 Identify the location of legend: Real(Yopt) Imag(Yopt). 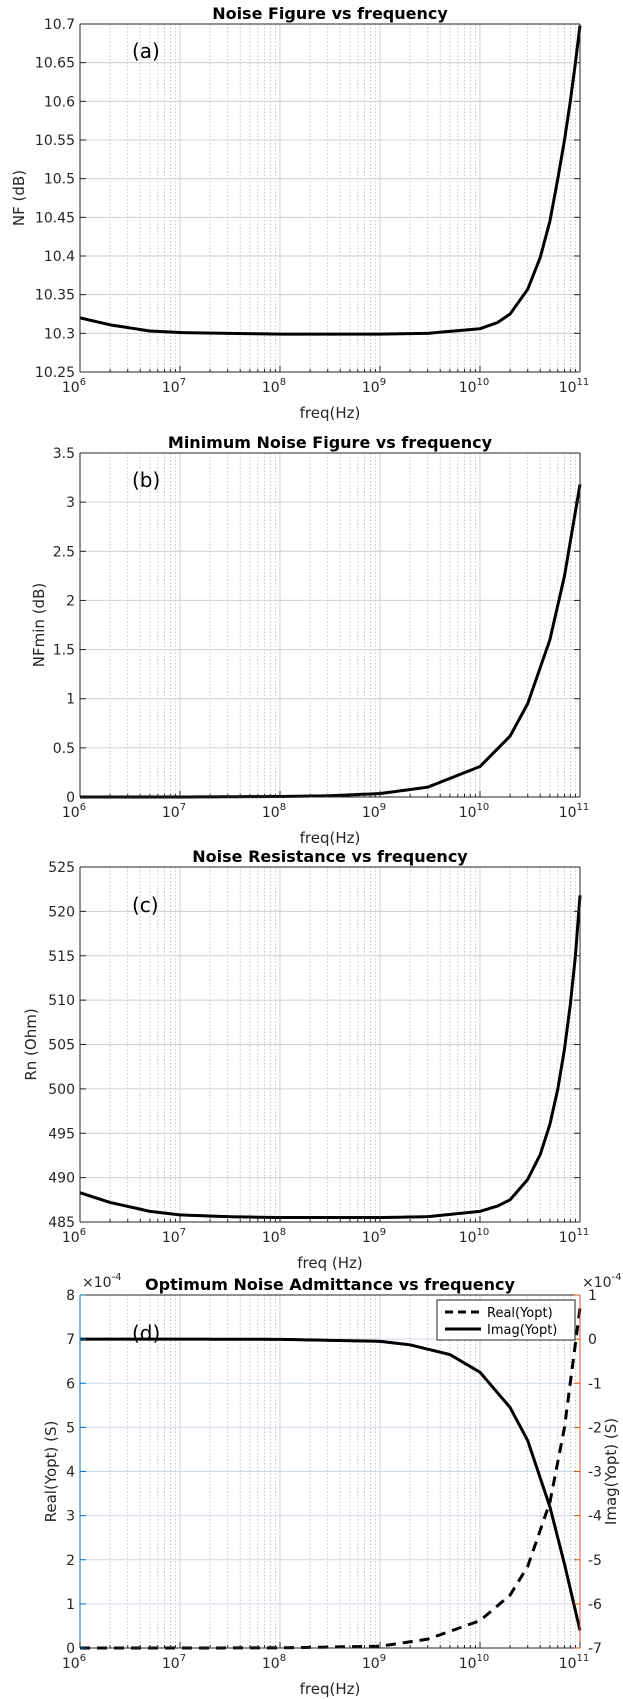
(506, 1320).